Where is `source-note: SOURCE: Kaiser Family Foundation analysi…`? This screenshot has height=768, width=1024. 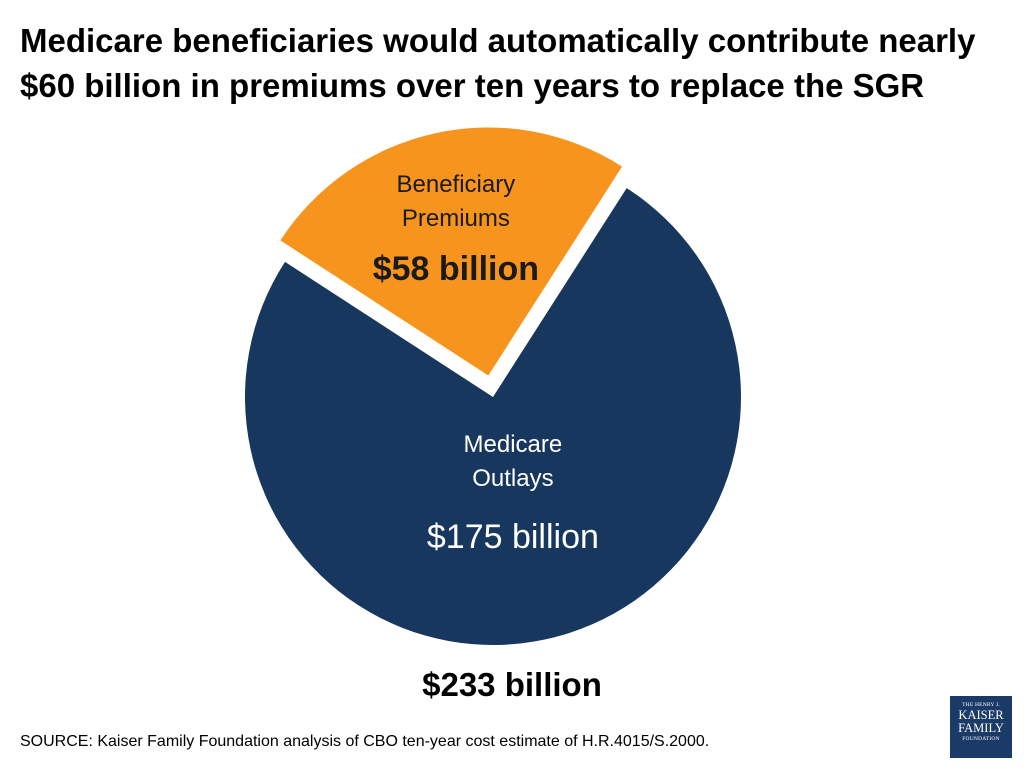
source-note: SOURCE: Kaiser Family Foundation analysi… is located at coordinates (365, 741).